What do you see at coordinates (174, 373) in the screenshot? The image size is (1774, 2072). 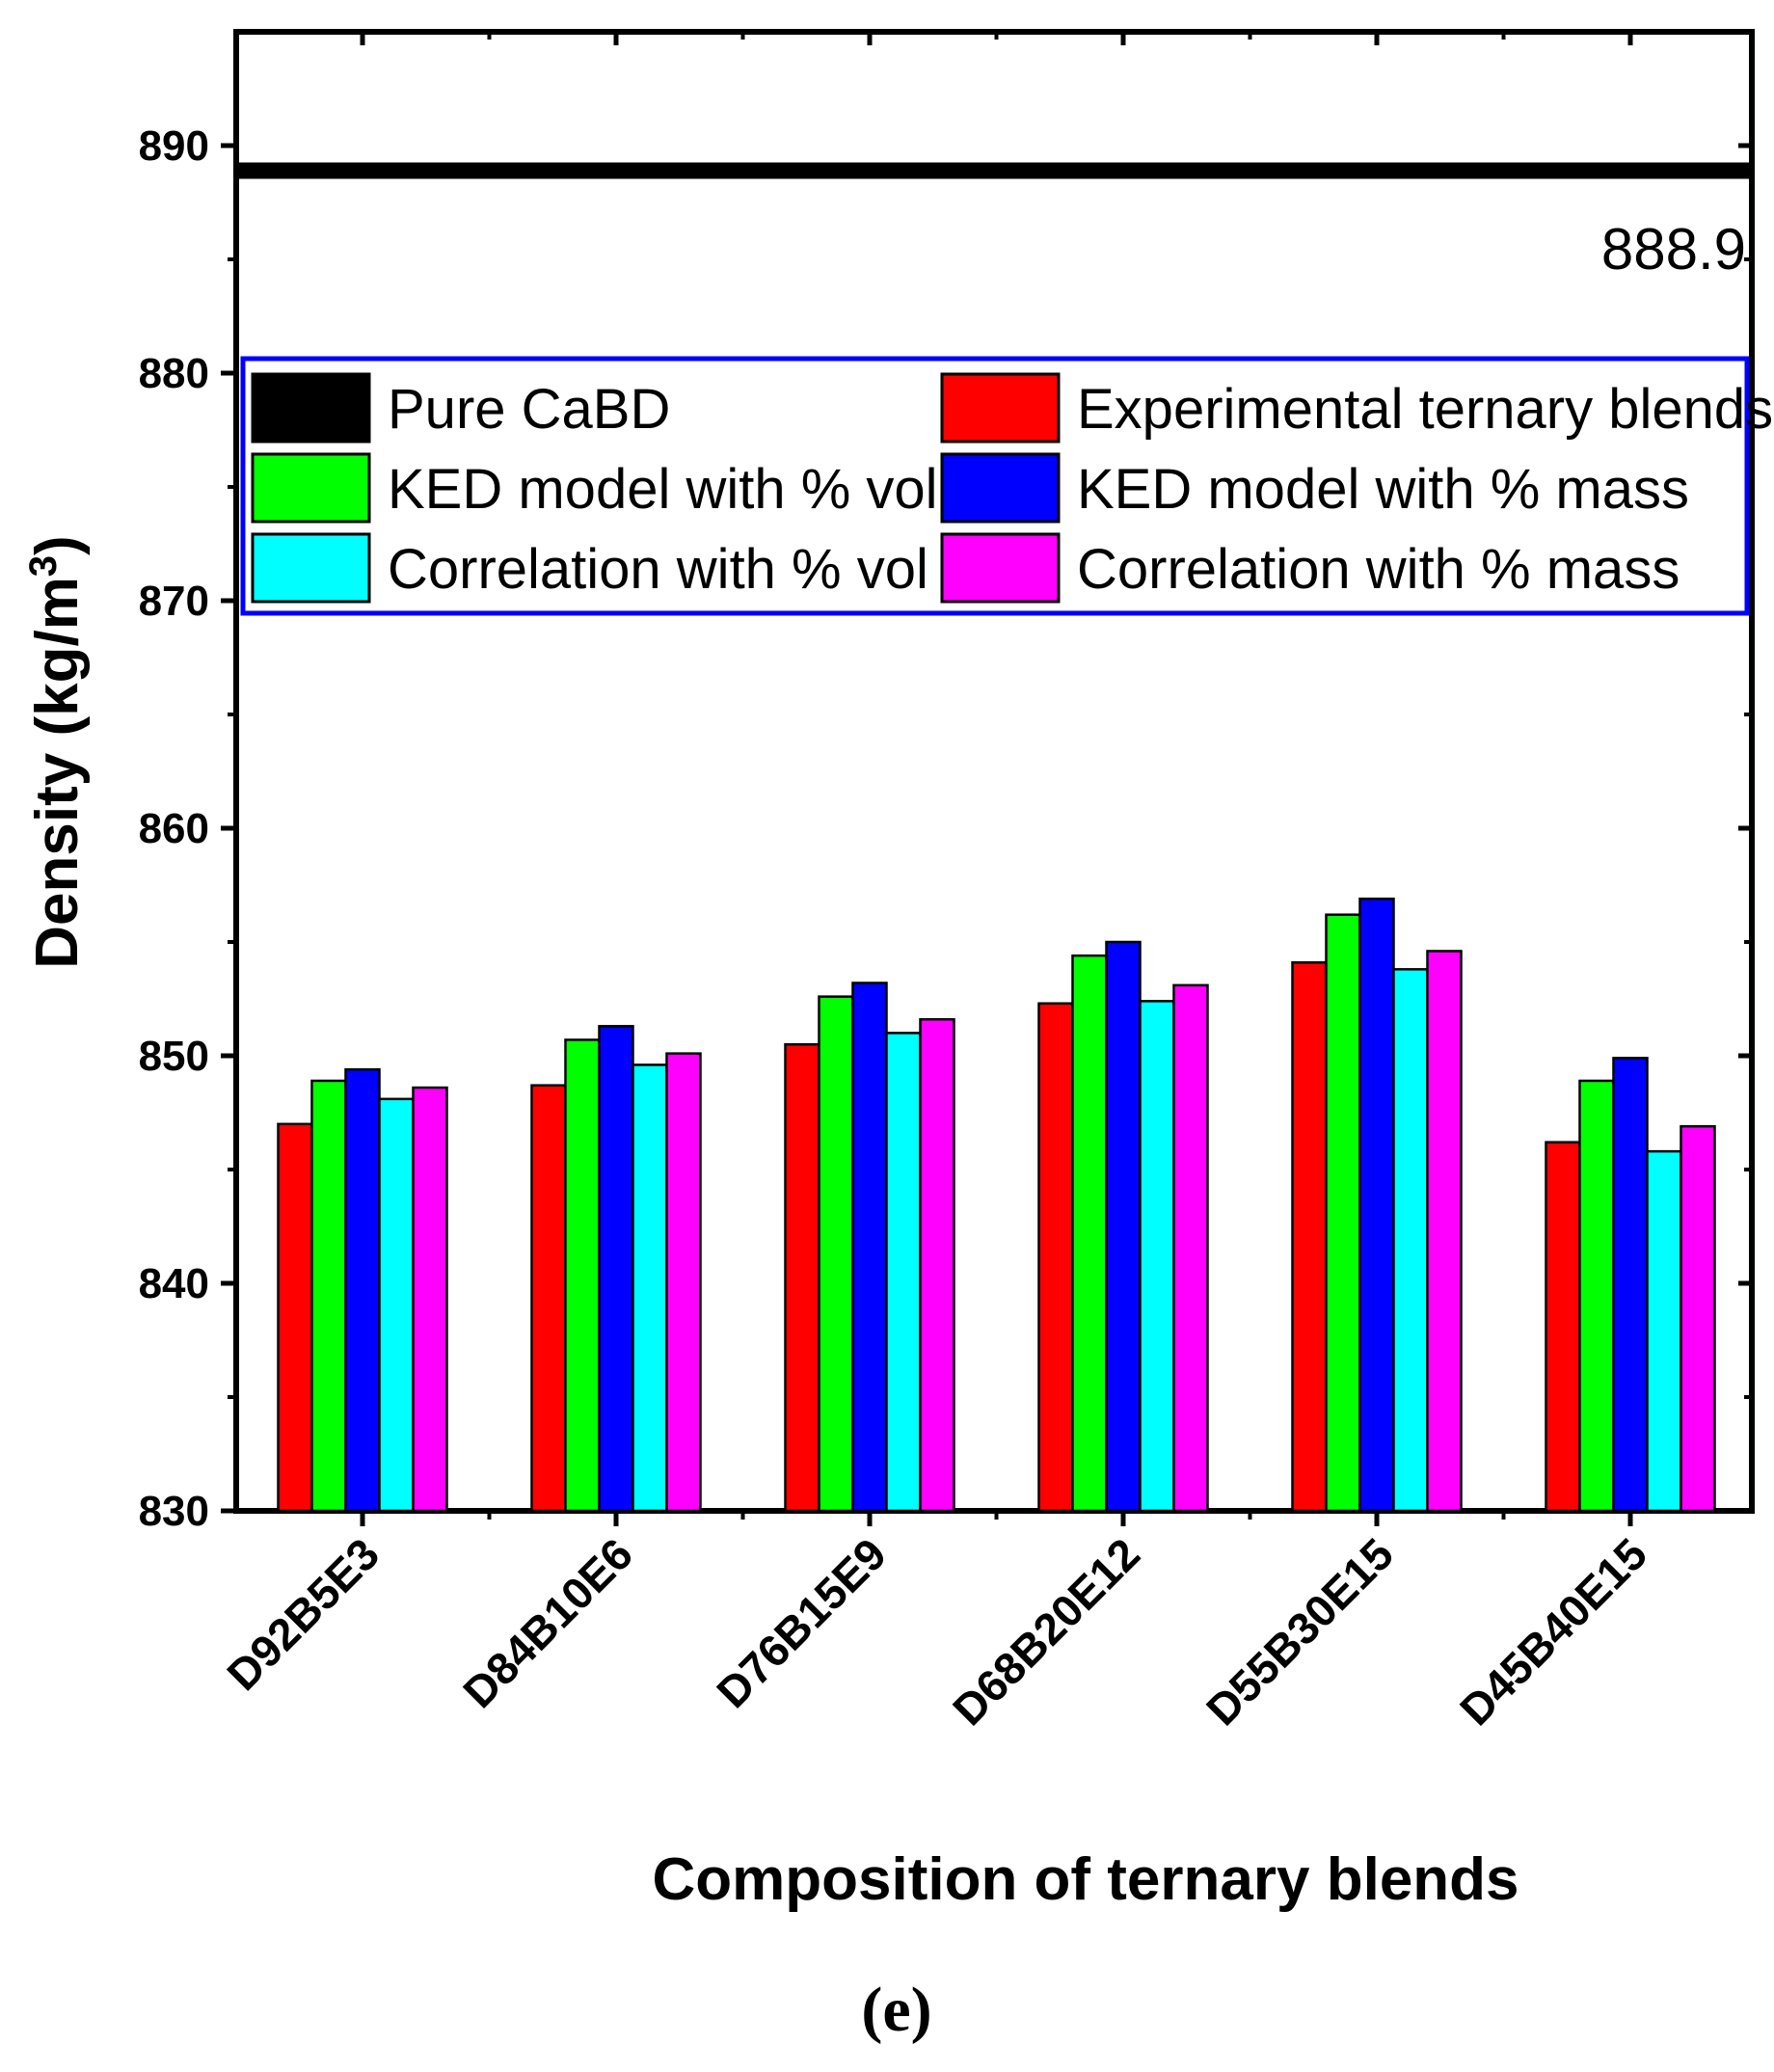 I see `y-tick-label: 880` at bounding box center [174, 373].